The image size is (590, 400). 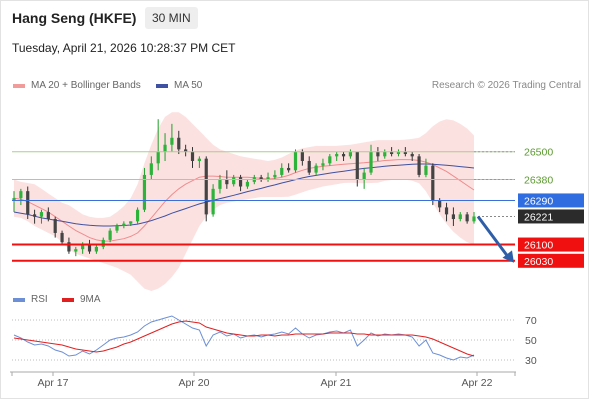 I want to click on x-tick-label-1: Apr 20, so click(x=194, y=383).